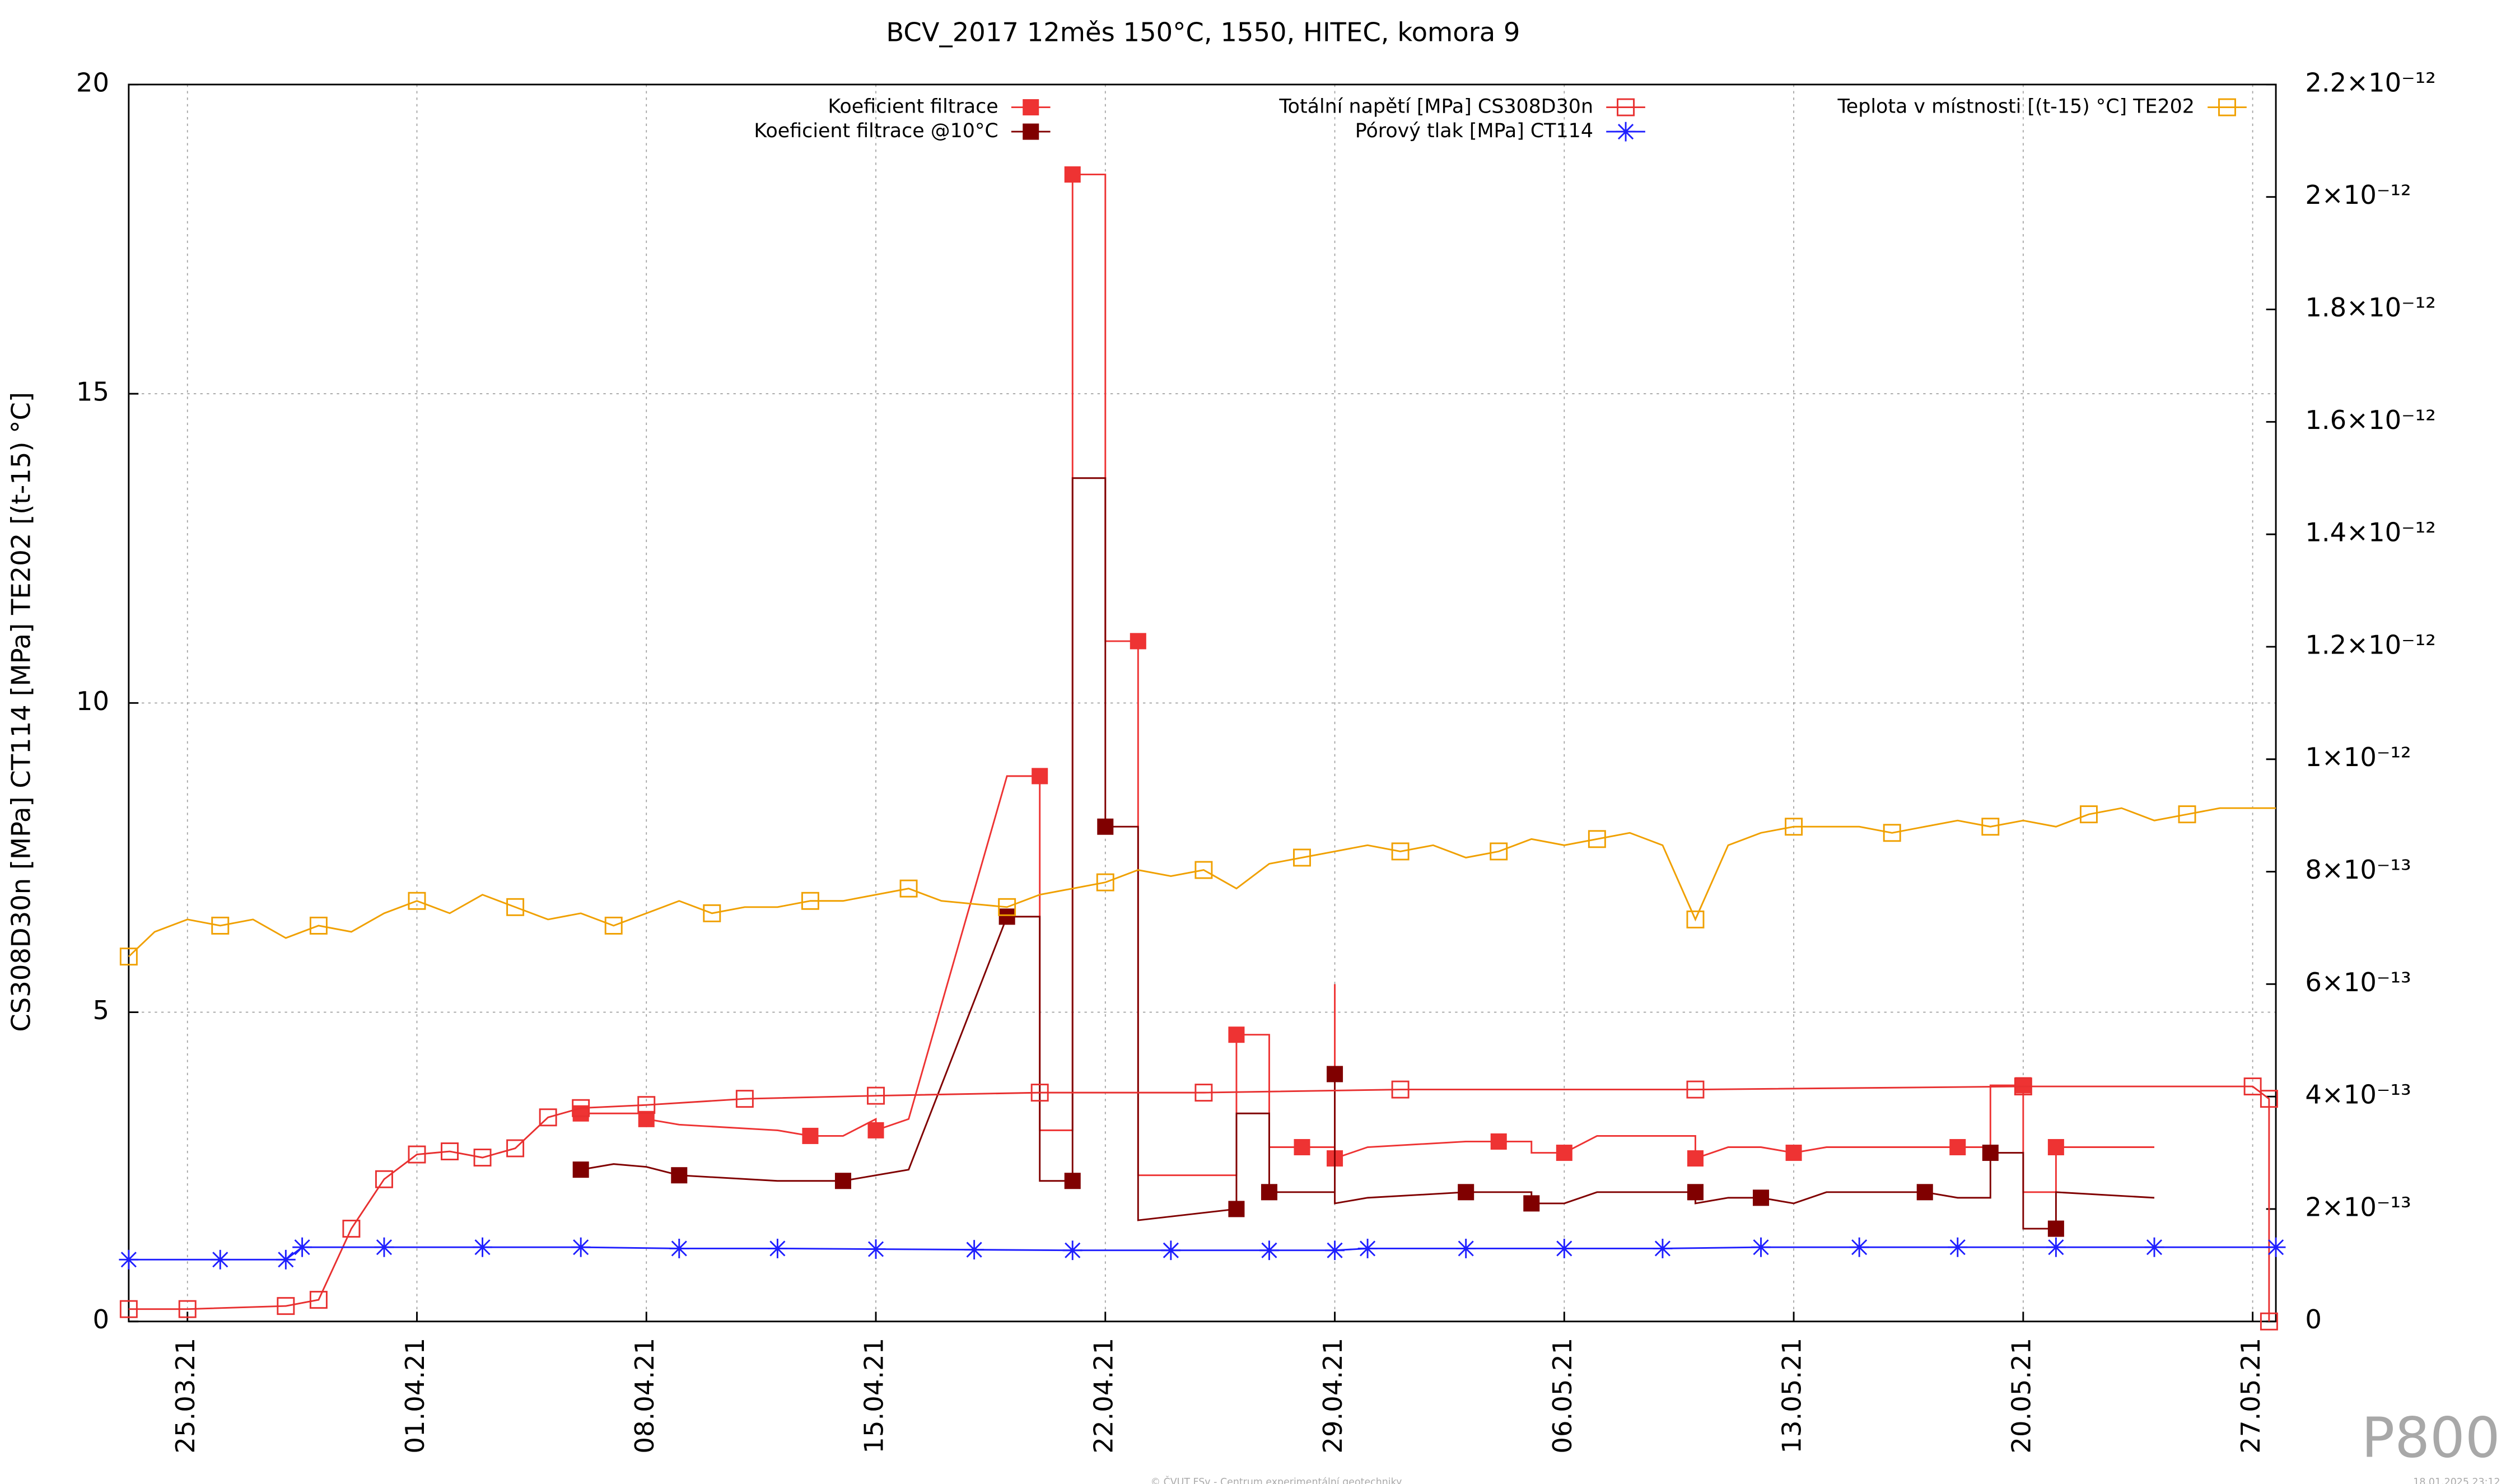  I want to click on y2-tick-label: 1.2×10⁻¹², so click(2371, 644).